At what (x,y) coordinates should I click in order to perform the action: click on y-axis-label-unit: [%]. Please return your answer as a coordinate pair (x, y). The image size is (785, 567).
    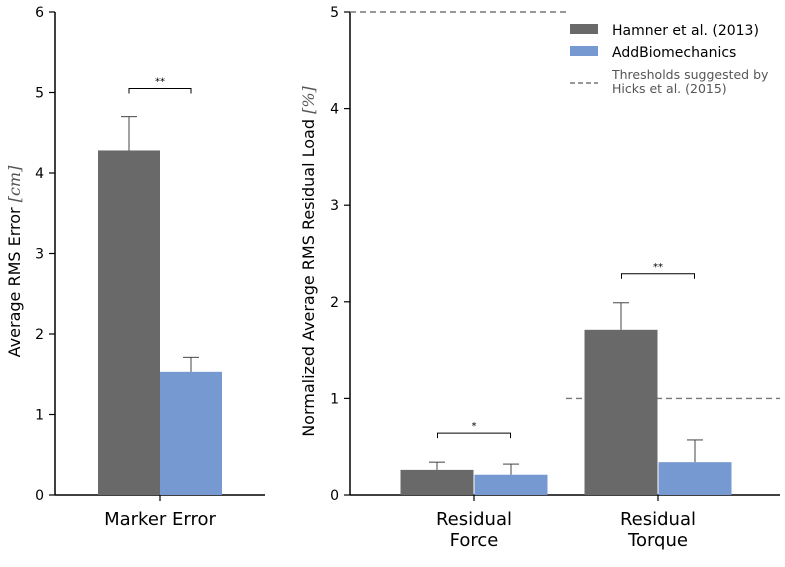
    Looking at the image, I should click on (308, 99).